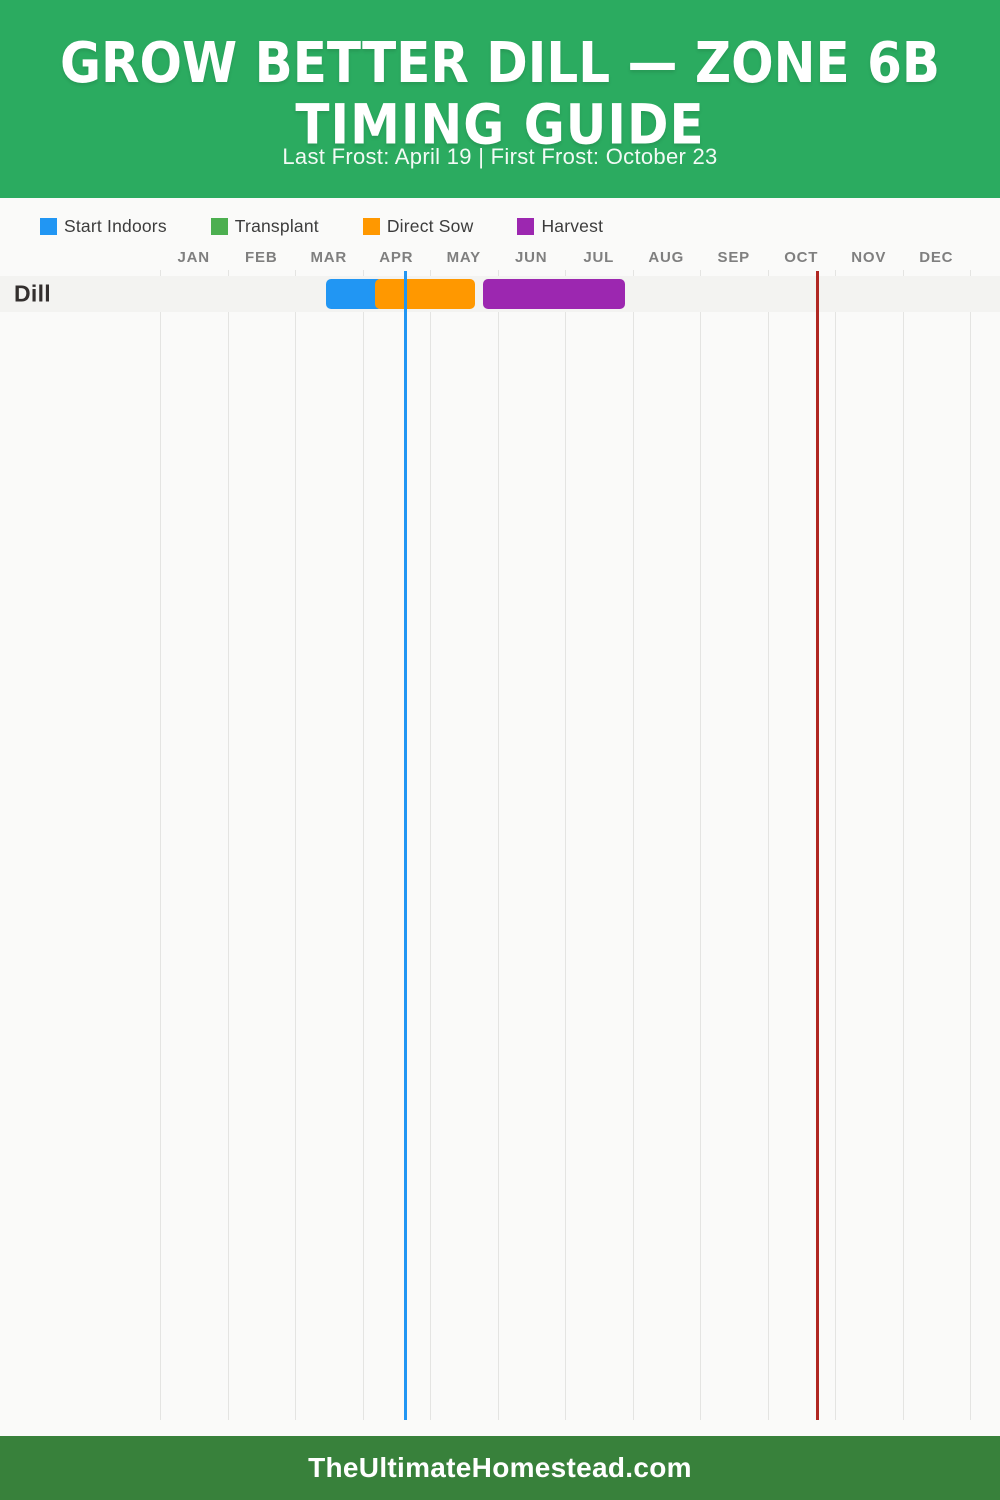 The width and height of the screenshot is (1000, 1500). Describe the element at coordinates (666, 257) in the screenshot. I see `month-label-aug: AUG` at that location.